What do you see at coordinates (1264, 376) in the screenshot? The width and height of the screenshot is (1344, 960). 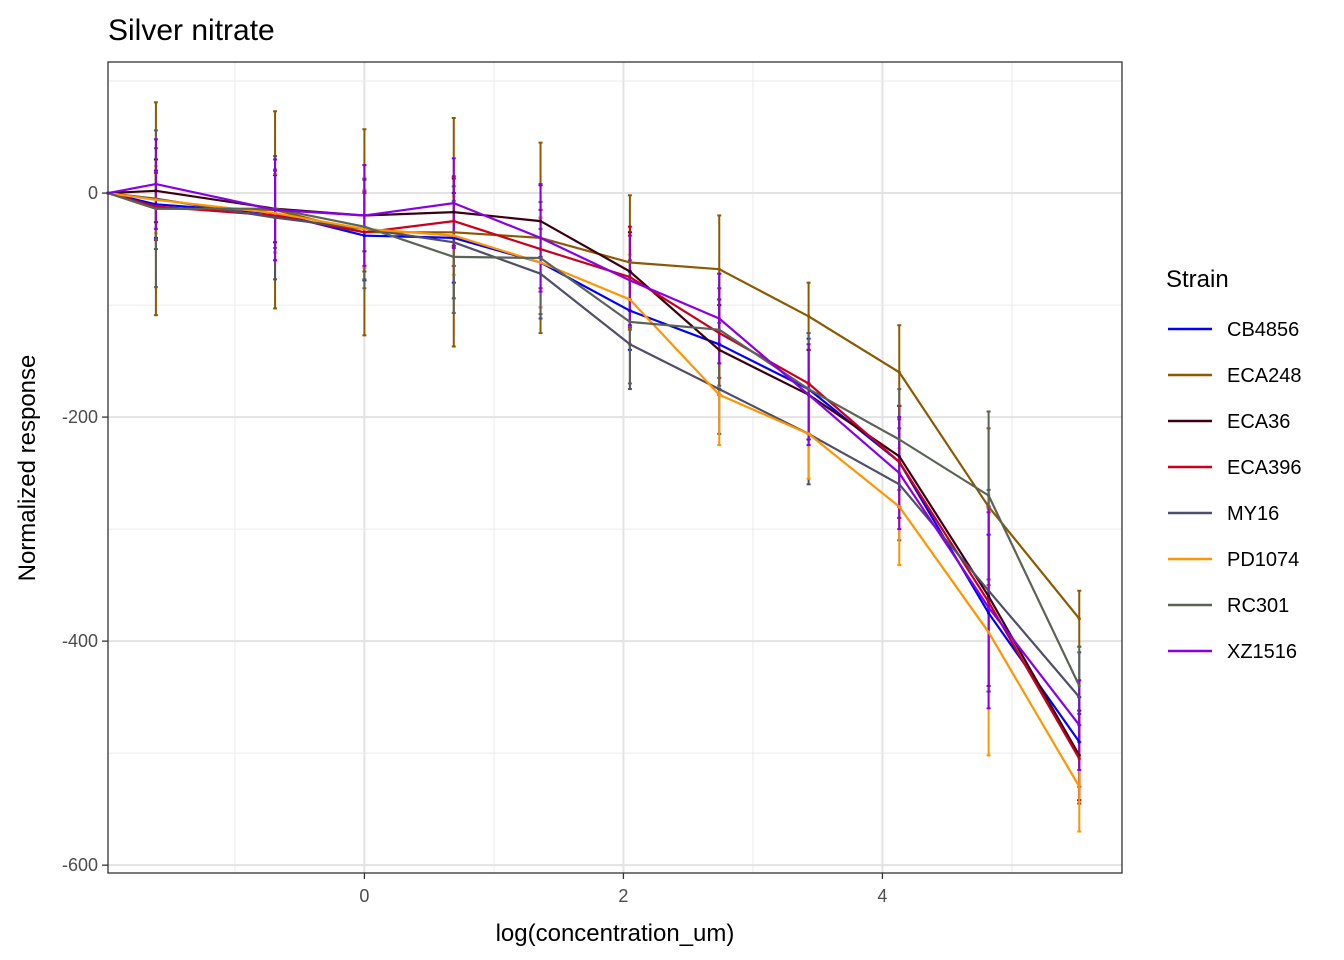 I see `legend-label-ECA248: ECA248` at bounding box center [1264, 376].